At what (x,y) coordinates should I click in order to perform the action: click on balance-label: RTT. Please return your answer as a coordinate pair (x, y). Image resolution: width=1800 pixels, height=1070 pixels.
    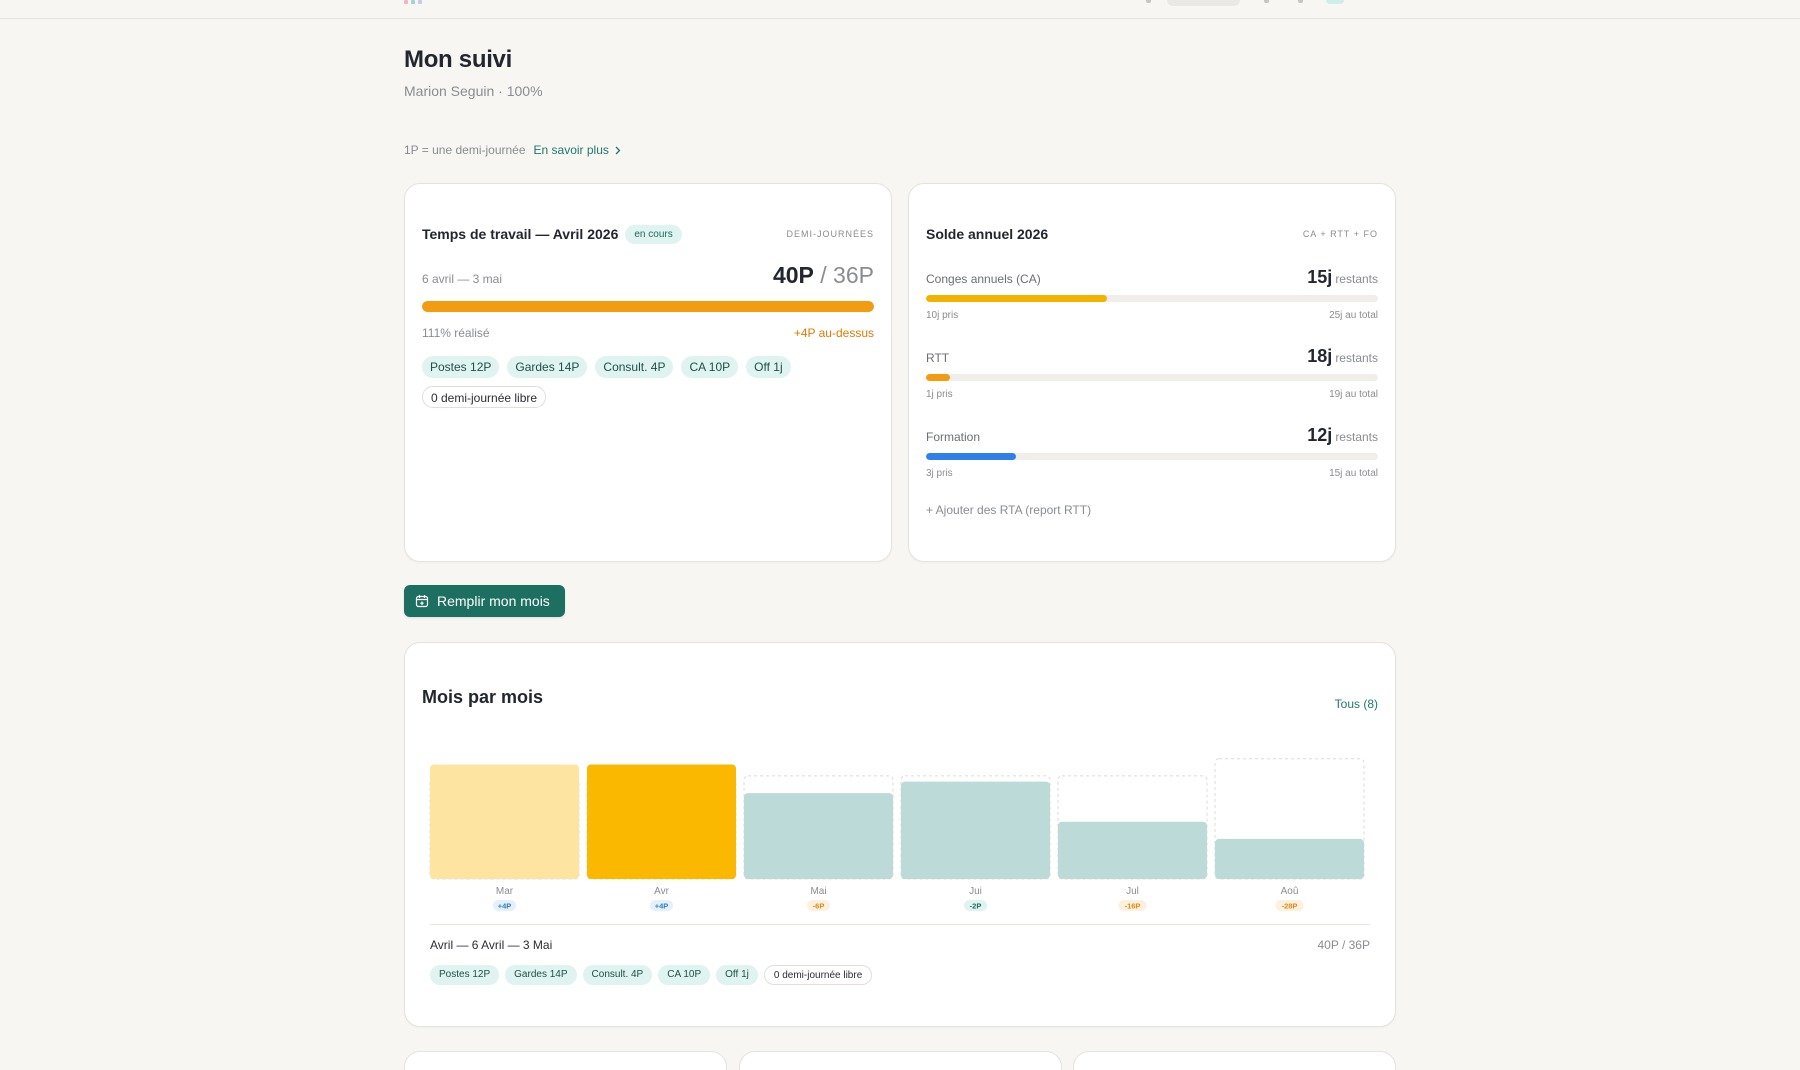
    Looking at the image, I should click on (938, 358).